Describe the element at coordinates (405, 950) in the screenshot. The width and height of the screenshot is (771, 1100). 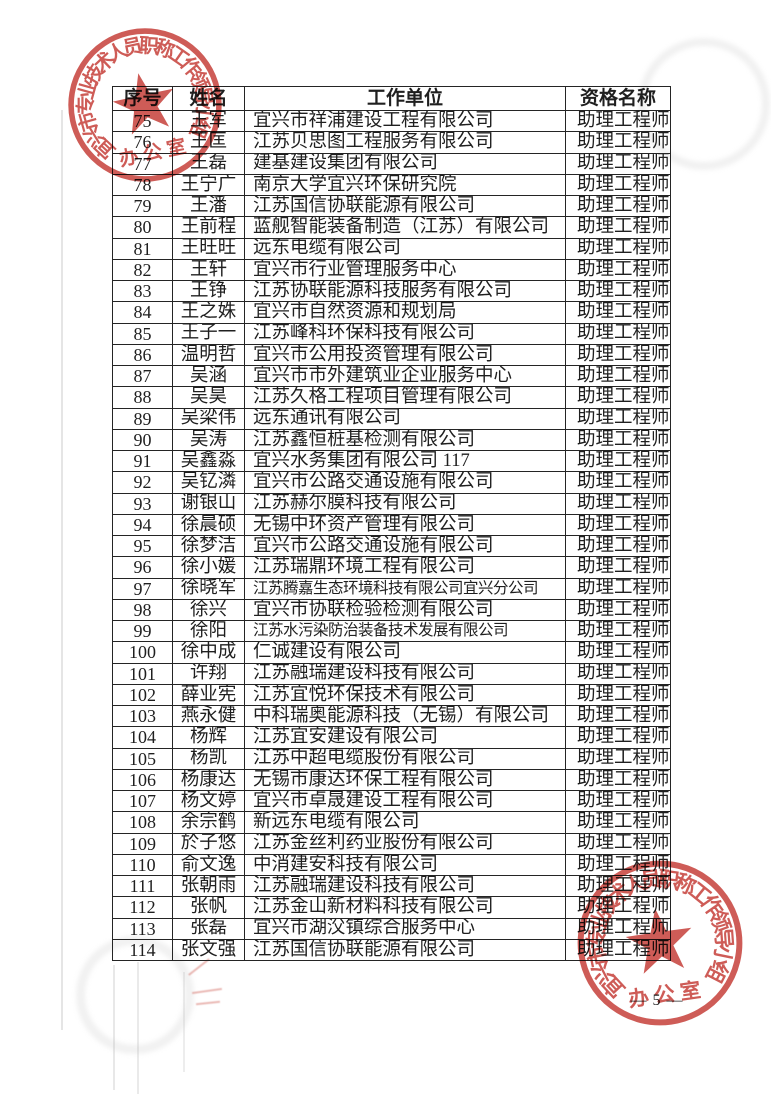
I see `cell-work-unit: 江苏国信协联能源有限公司` at that location.